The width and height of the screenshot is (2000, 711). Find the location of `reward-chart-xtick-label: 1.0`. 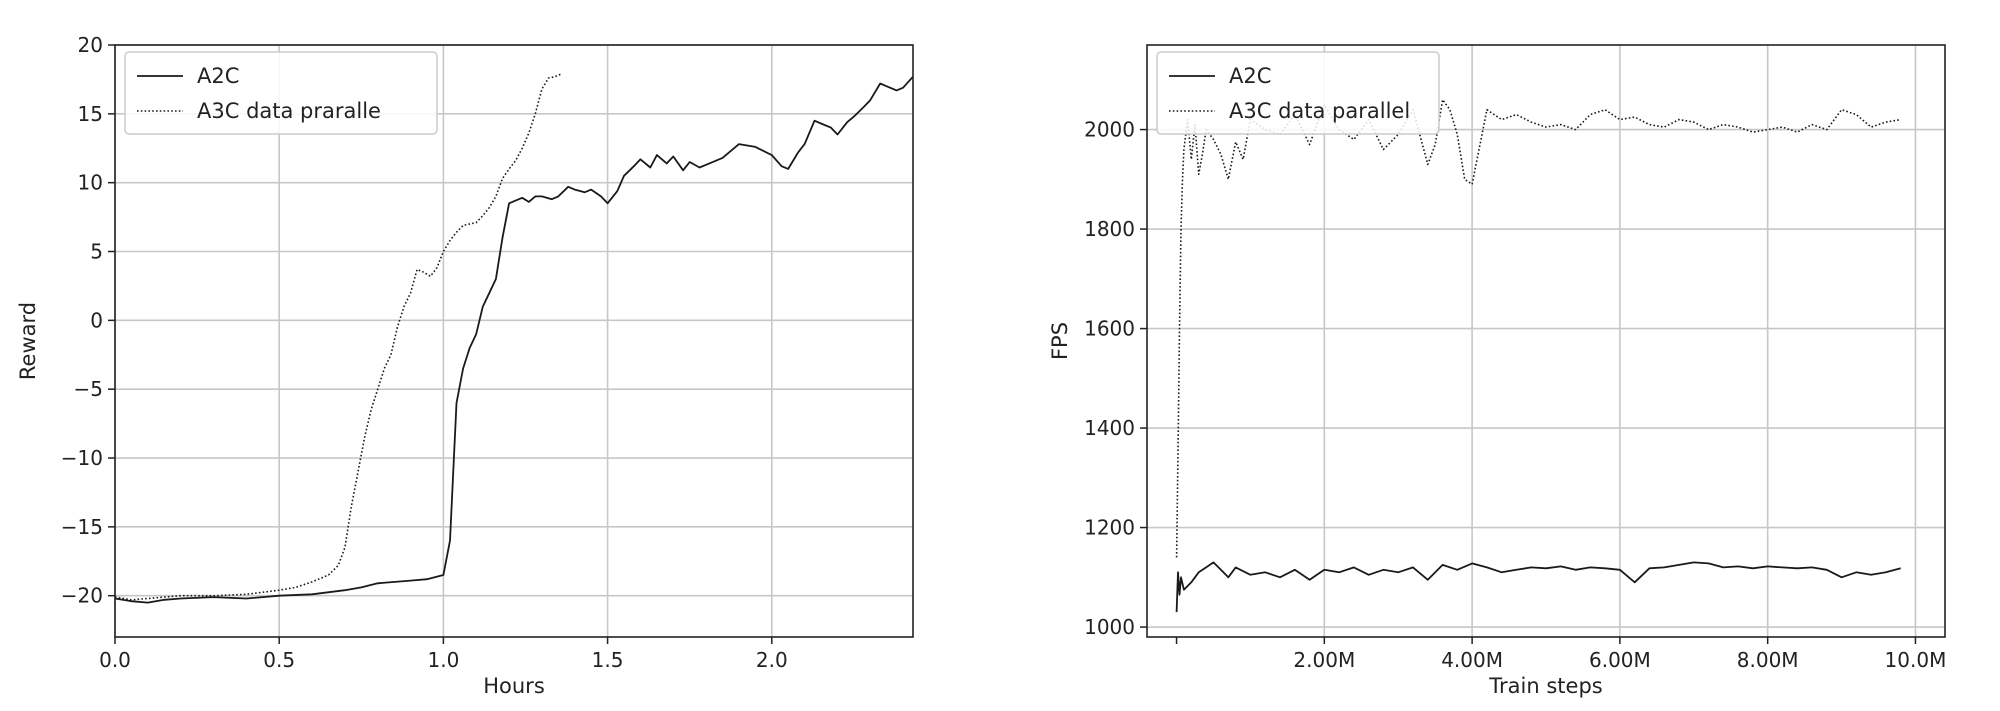

reward-chart-xtick-label: 1.0 is located at coordinates (443, 660).